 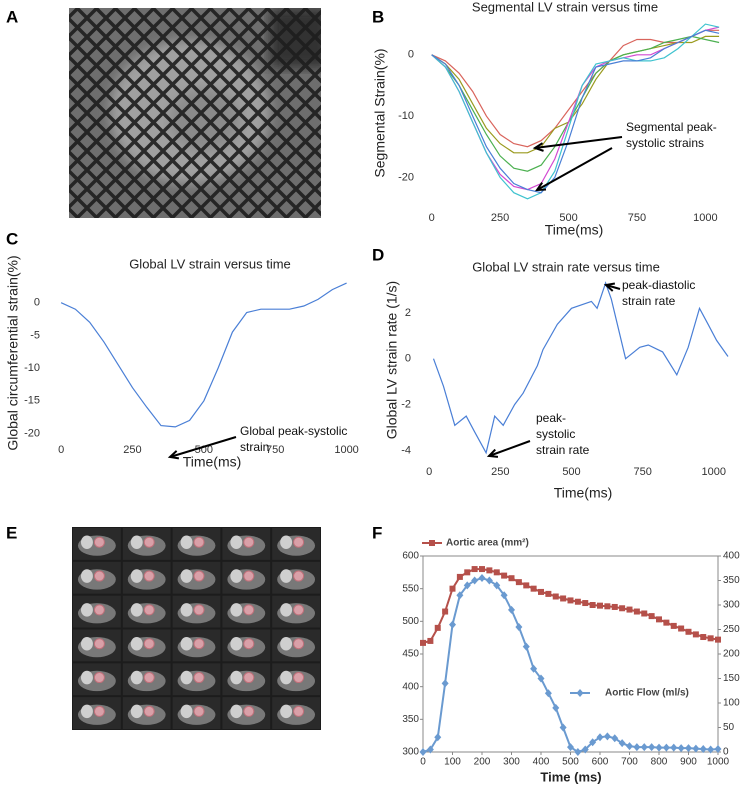 What do you see at coordinates (378, 254) in the screenshot?
I see `panel-letter: D` at bounding box center [378, 254].